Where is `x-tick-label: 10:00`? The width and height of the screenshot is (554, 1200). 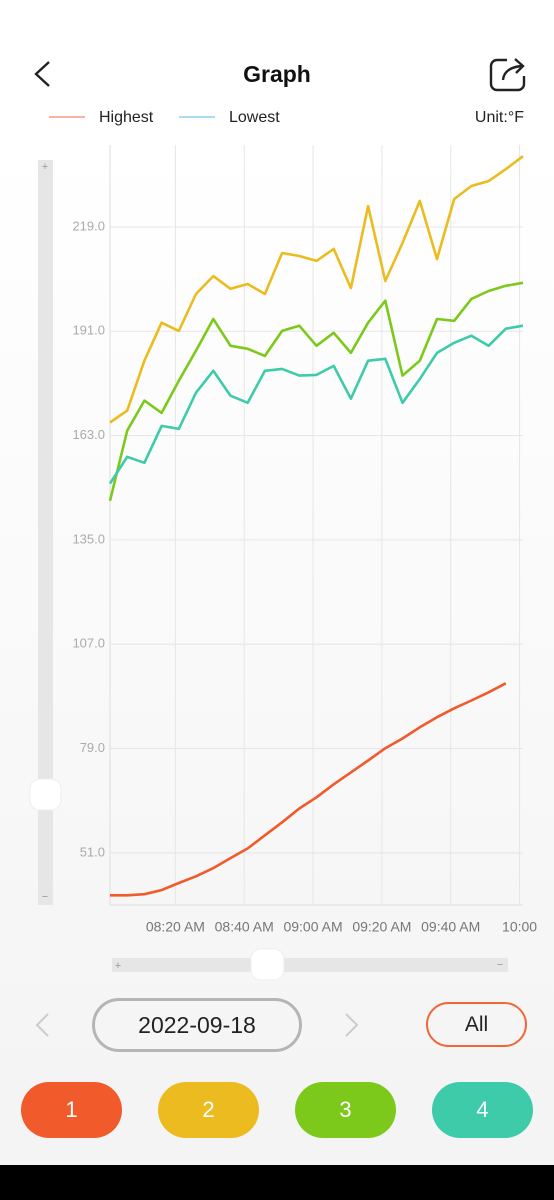
x-tick-label: 10:00 is located at coordinates (519, 927).